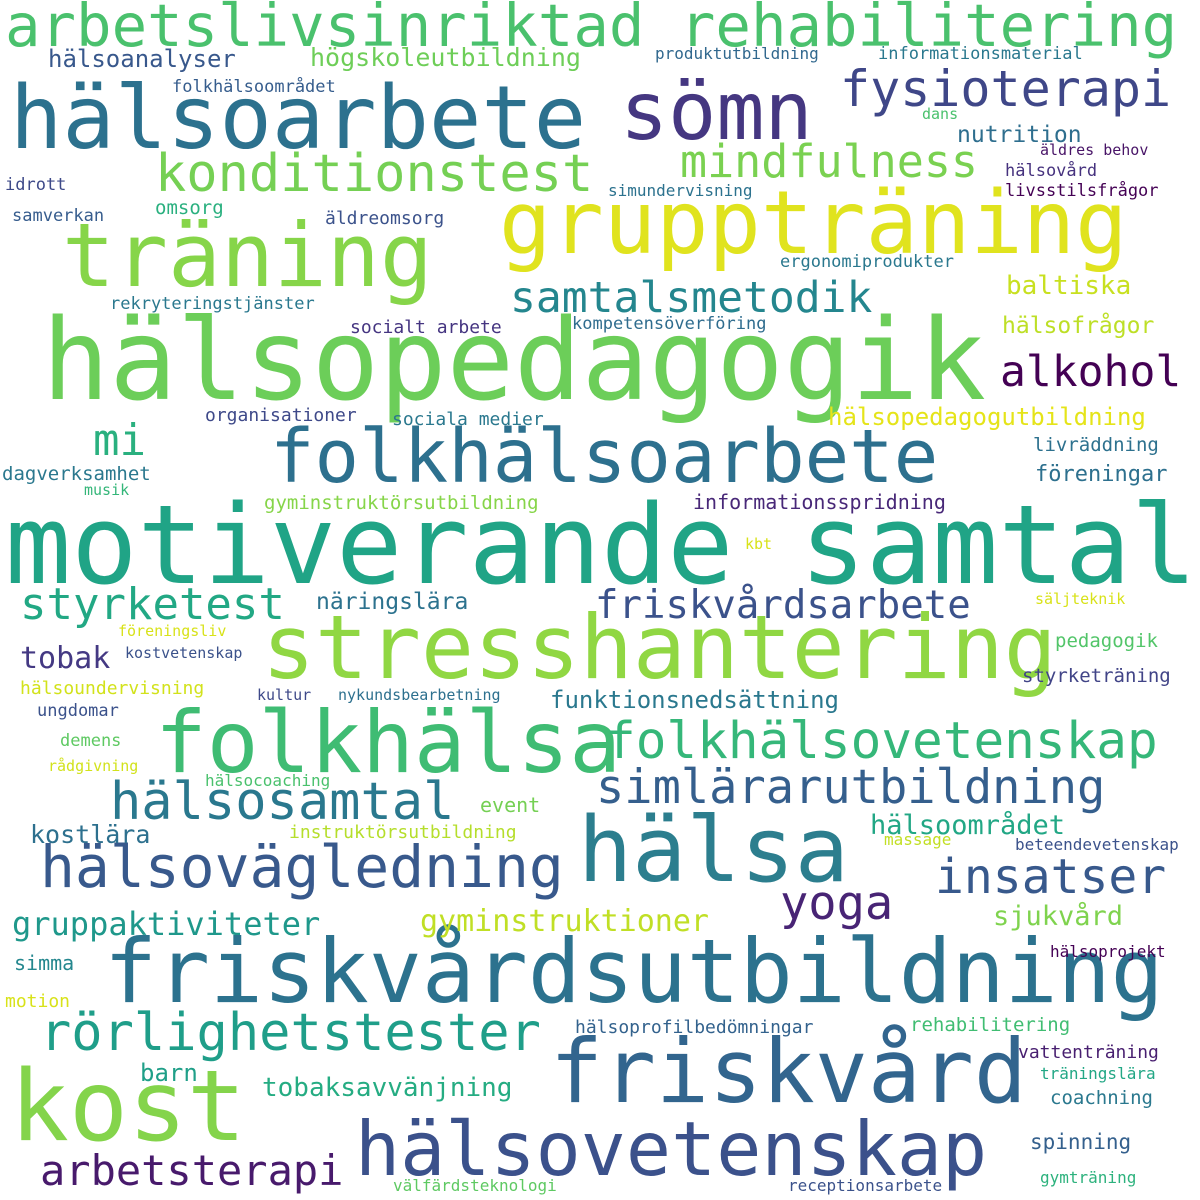 Image resolution: width=1200 pixels, height=1200 pixels. Describe the element at coordinates (990, 1025) in the screenshot. I see `word-rehabilitering: rehabilitering` at that location.